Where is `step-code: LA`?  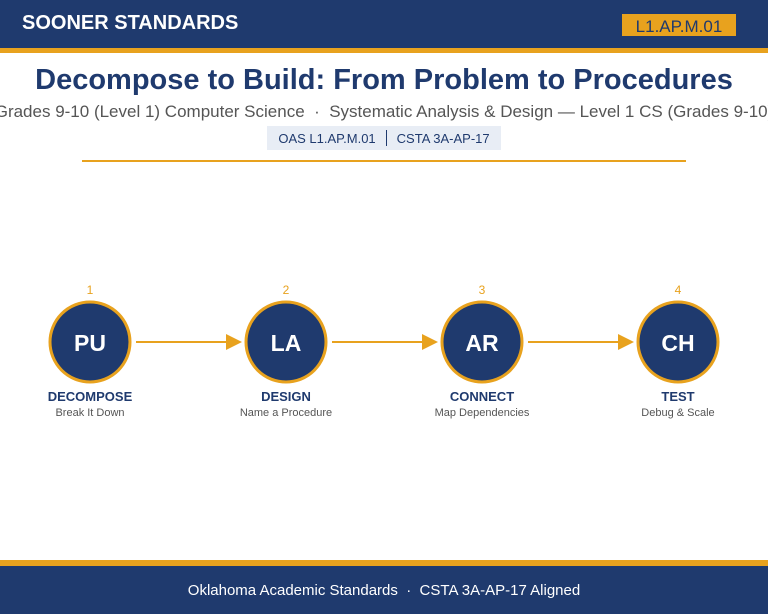
step-code: LA is located at coordinates (286, 343).